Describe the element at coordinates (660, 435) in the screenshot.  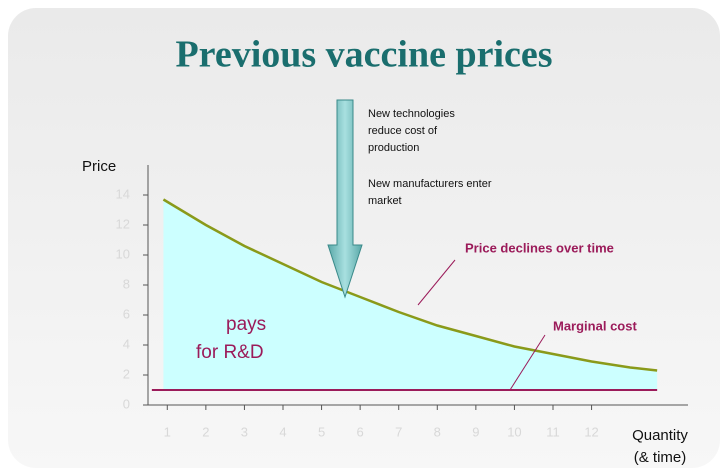
I see `x-axis-label: Quantity` at that location.